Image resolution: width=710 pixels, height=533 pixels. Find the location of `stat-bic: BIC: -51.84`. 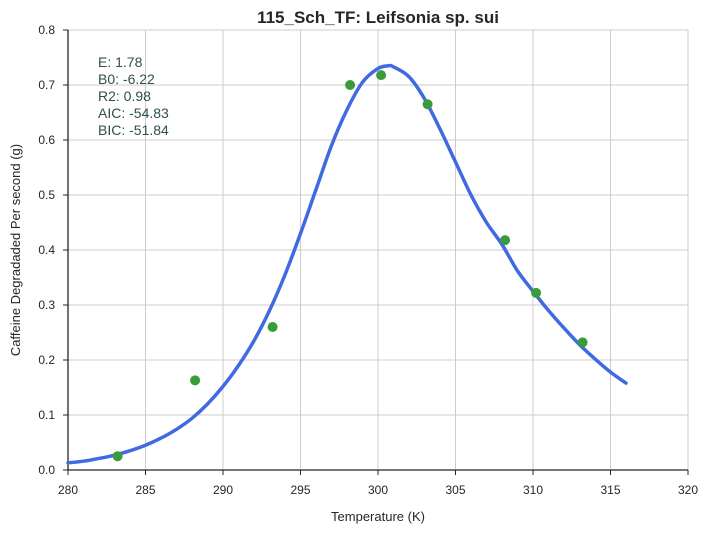

stat-bic: BIC: -51.84 is located at coordinates (133, 130).